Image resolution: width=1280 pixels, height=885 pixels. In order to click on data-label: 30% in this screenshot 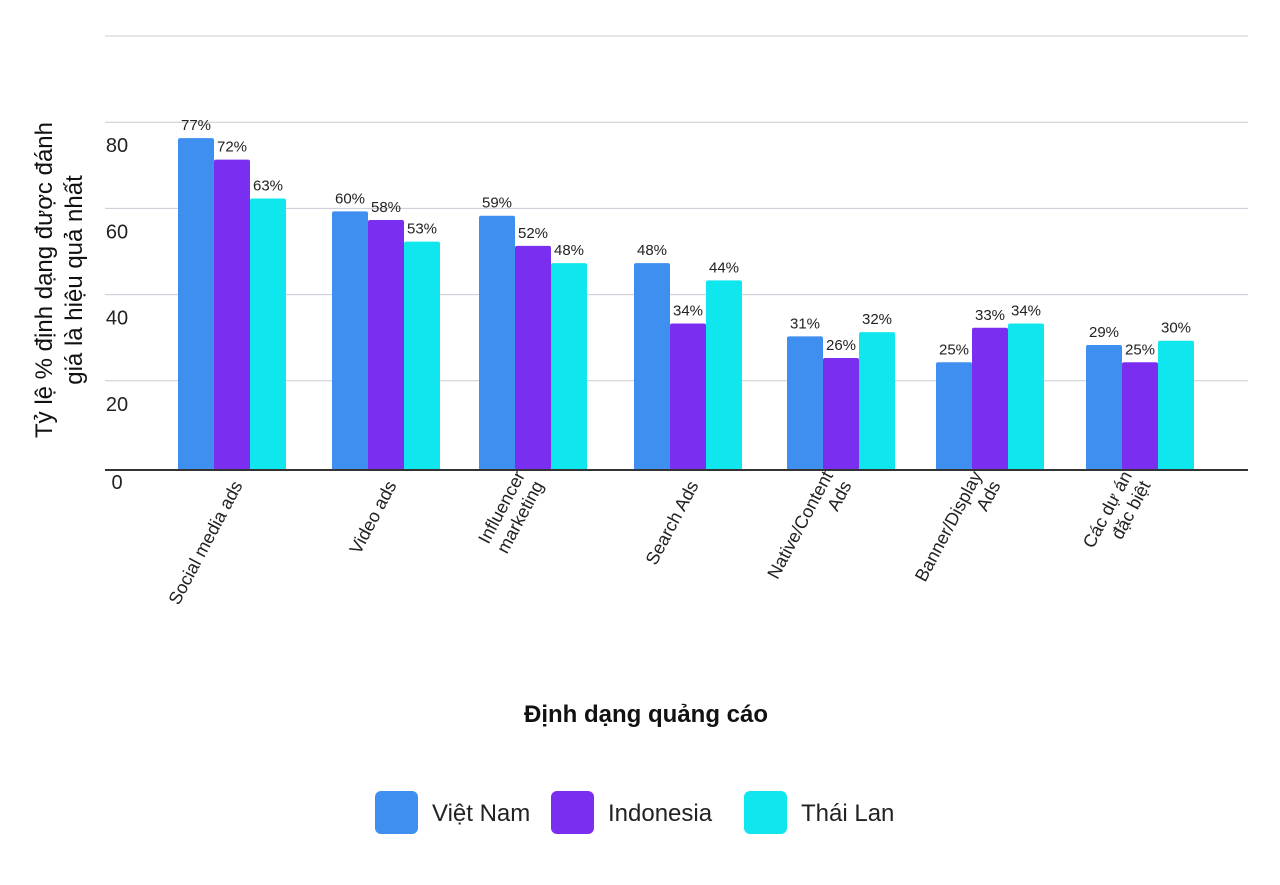, I will do `click(1176, 328)`.